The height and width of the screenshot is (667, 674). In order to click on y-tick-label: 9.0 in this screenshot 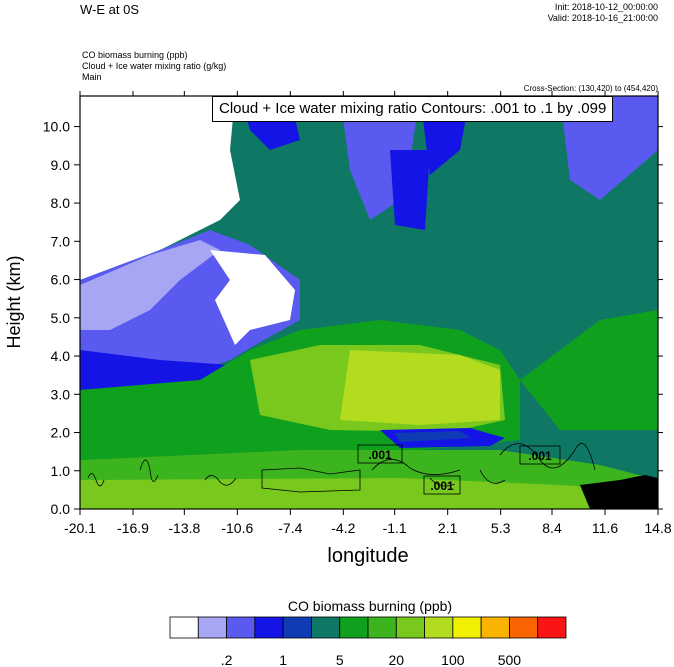, I will do `click(61, 165)`.